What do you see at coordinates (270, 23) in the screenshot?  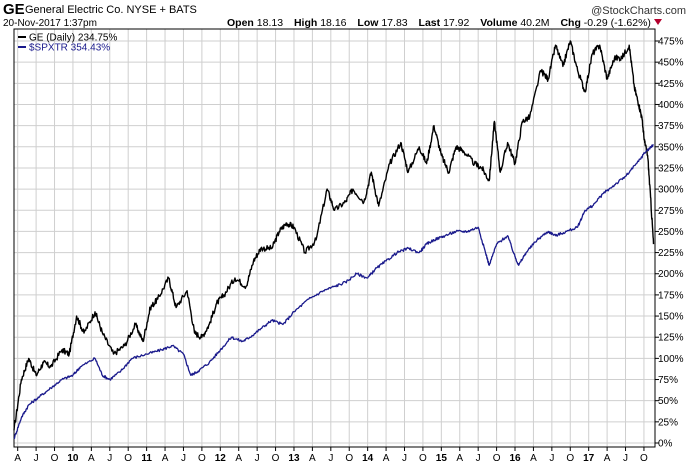 I see `open-value: 18.13` at bounding box center [270, 23].